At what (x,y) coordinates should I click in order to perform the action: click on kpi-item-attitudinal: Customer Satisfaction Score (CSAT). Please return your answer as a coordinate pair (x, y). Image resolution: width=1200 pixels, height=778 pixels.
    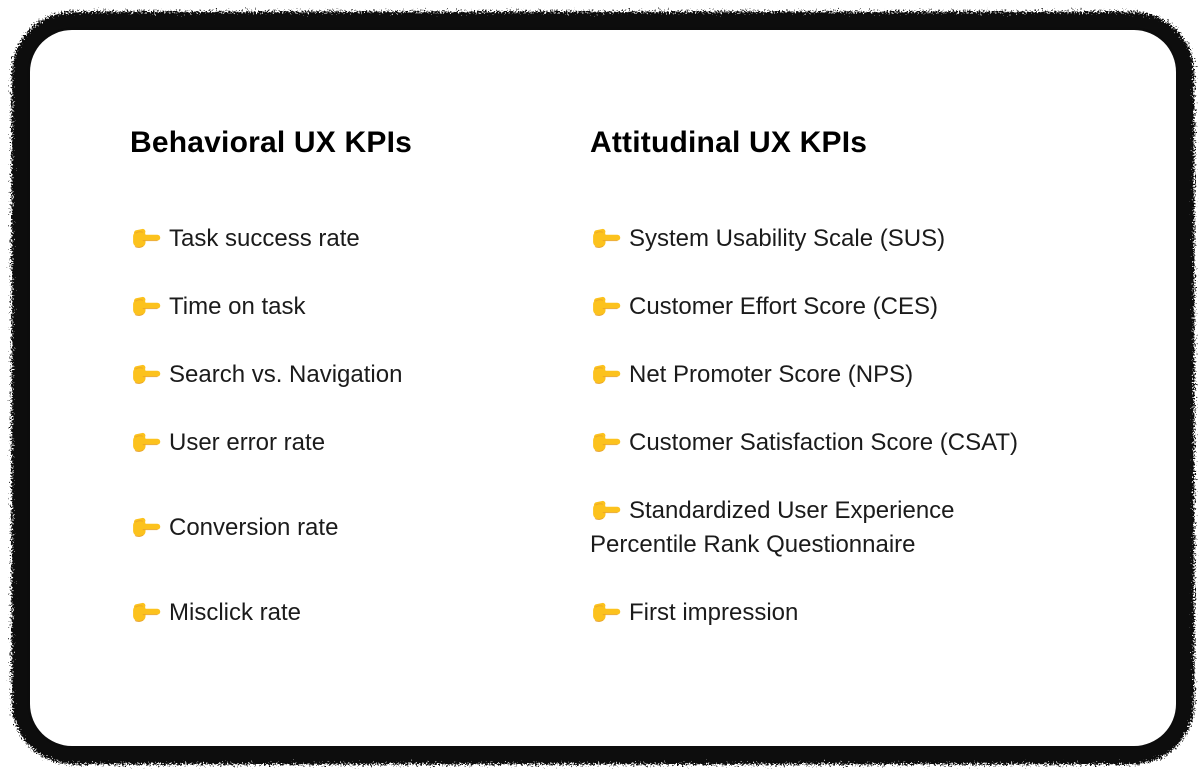
    Looking at the image, I should click on (855, 443).